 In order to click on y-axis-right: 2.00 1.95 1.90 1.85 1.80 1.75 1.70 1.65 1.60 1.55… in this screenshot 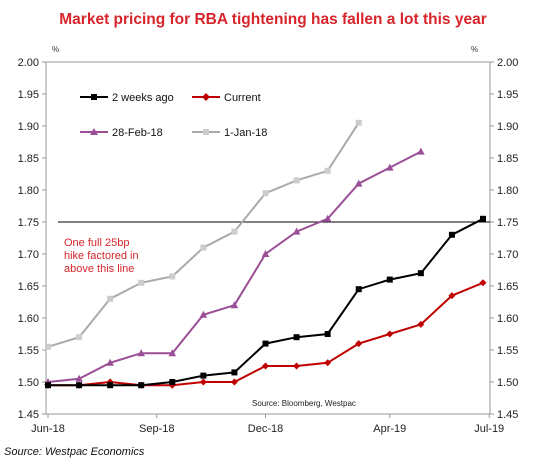, I will do `click(504, 239)`.